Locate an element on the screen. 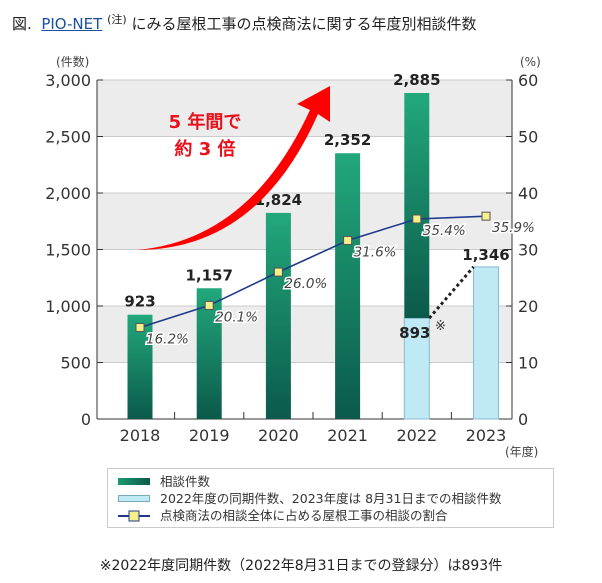  xtick-label: 2023 is located at coordinates (486, 435).